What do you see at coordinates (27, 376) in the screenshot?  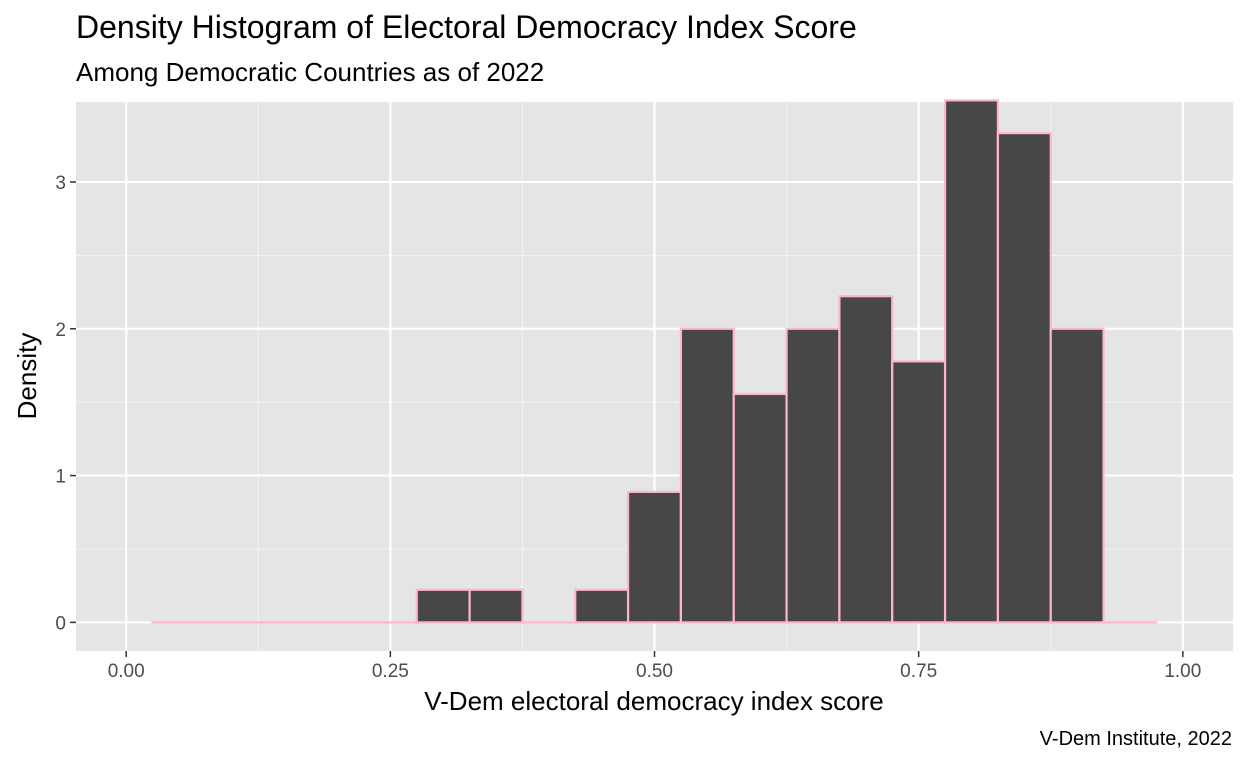 I see `y-axis-title: Density` at bounding box center [27, 376].